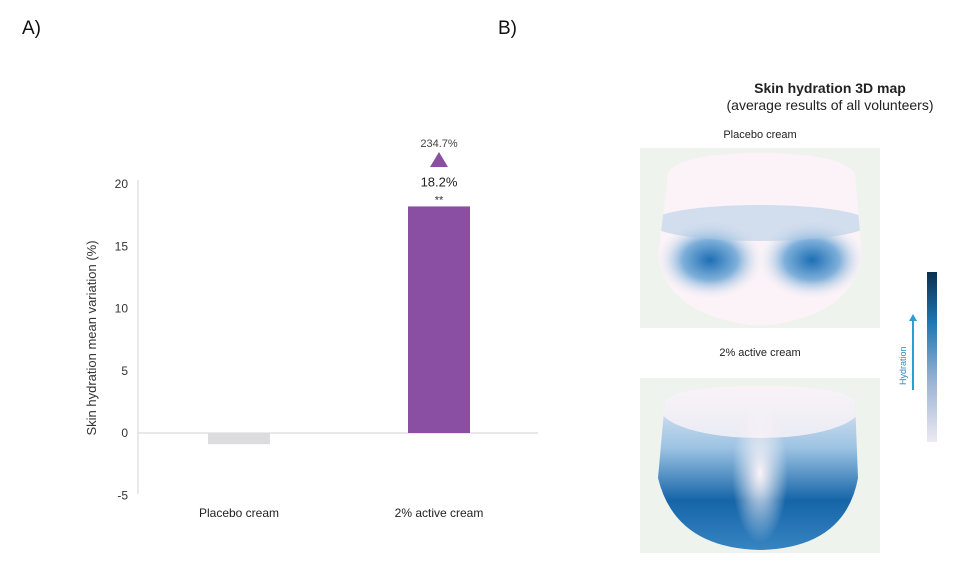 The width and height of the screenshot is (960, 573). I want to click on placebo-hydration-map, so click(760, 238).